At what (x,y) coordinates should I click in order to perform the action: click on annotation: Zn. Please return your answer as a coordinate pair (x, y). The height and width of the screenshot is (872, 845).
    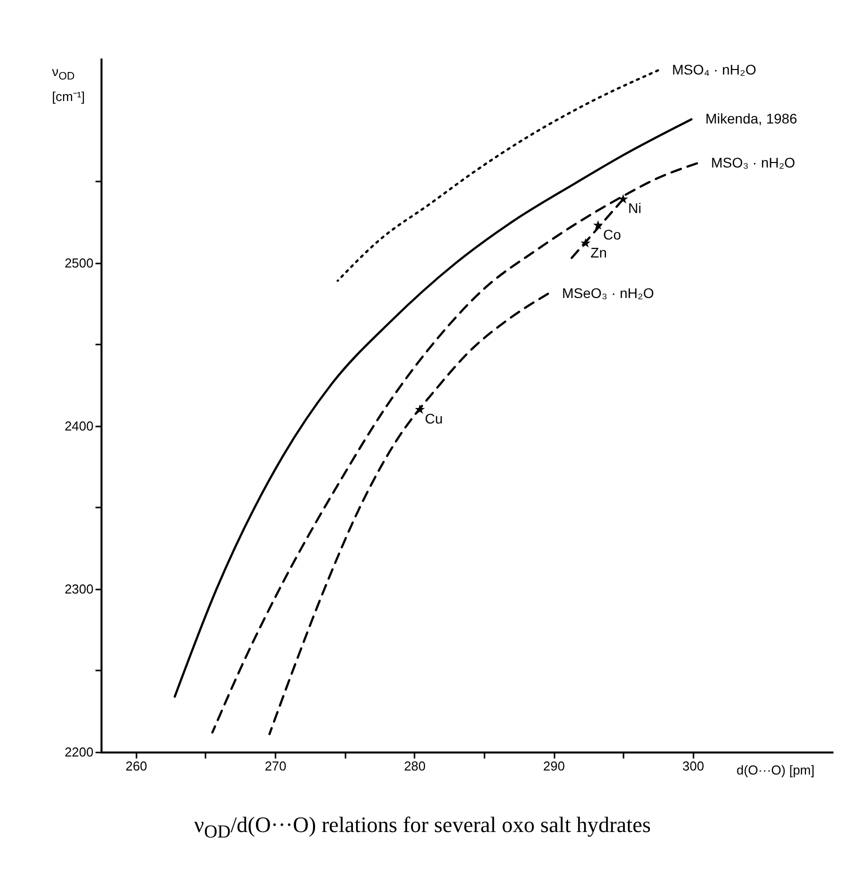
    Looking at the image, I should click on (598, 252).